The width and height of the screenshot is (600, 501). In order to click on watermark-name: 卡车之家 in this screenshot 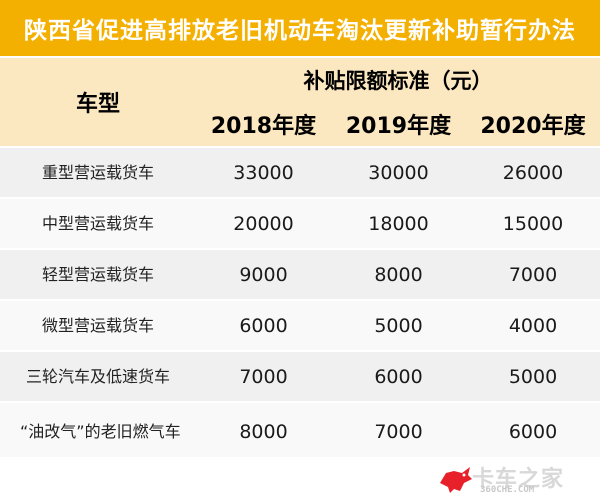, I will do `click(518, 479)`.